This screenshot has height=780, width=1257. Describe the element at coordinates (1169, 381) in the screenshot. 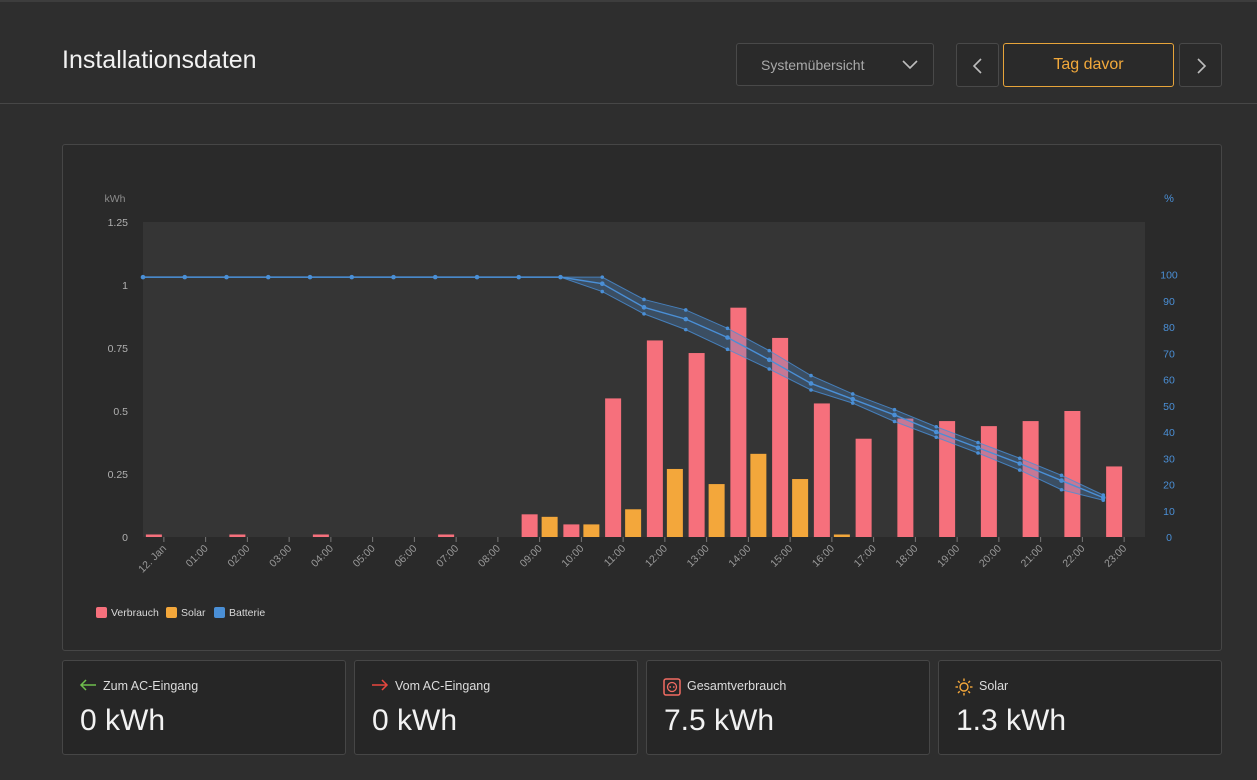

I see `y2-tick-label: 60` at that location.